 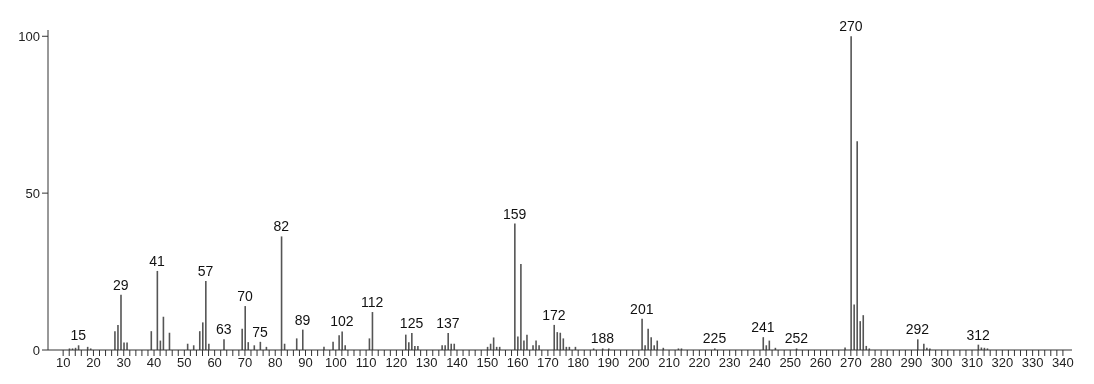 What do you see at coordinates (154, 363) in the screenshot?
I see `x-tick-label: 40` at bounding box center [154, 363].